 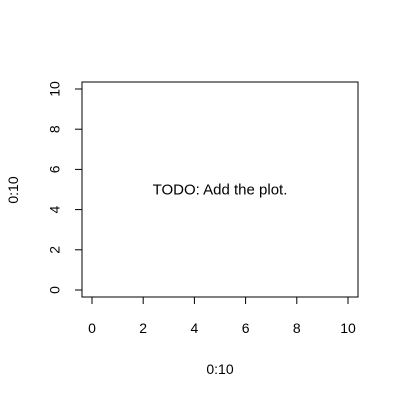 What do you see at coordinates (220, 190) in the screenshot?
I see `plot-annotation: TODO: Add the plot.` at bounding box center [220, 190].